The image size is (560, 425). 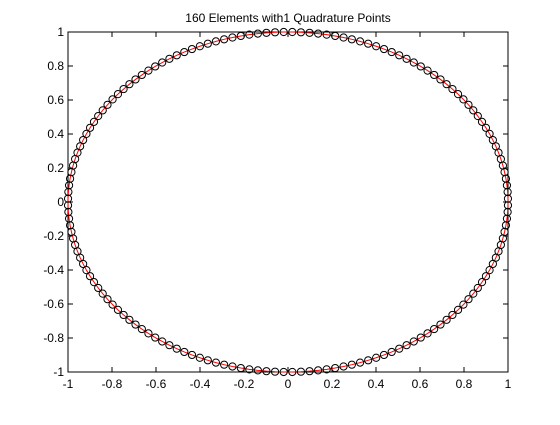 I want to click on x-tick-label: 0.8, so click(x=464, y=384).